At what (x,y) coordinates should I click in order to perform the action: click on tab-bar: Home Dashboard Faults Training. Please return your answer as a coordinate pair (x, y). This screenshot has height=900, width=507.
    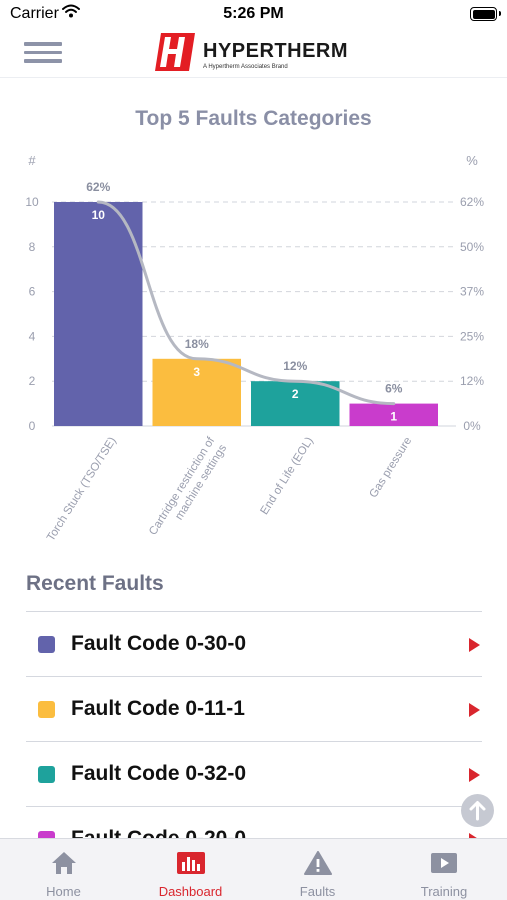
    Looking at the image, I should click on (253, 869).